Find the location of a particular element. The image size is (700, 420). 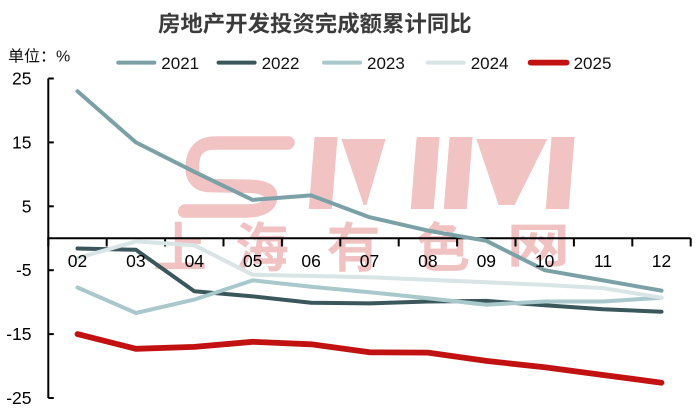

svg-text: 11 is located at coordinates (603, 261).